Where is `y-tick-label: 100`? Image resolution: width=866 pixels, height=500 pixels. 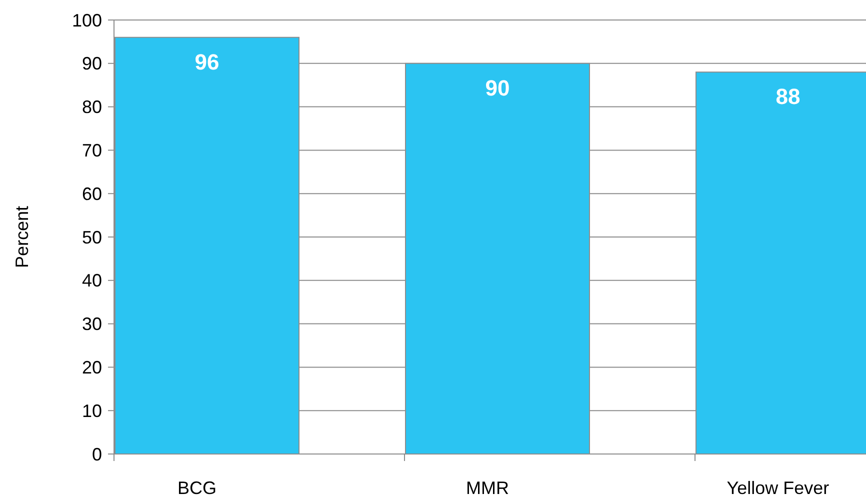 y-tick-label: 100 is located at coordinates (87, 20).